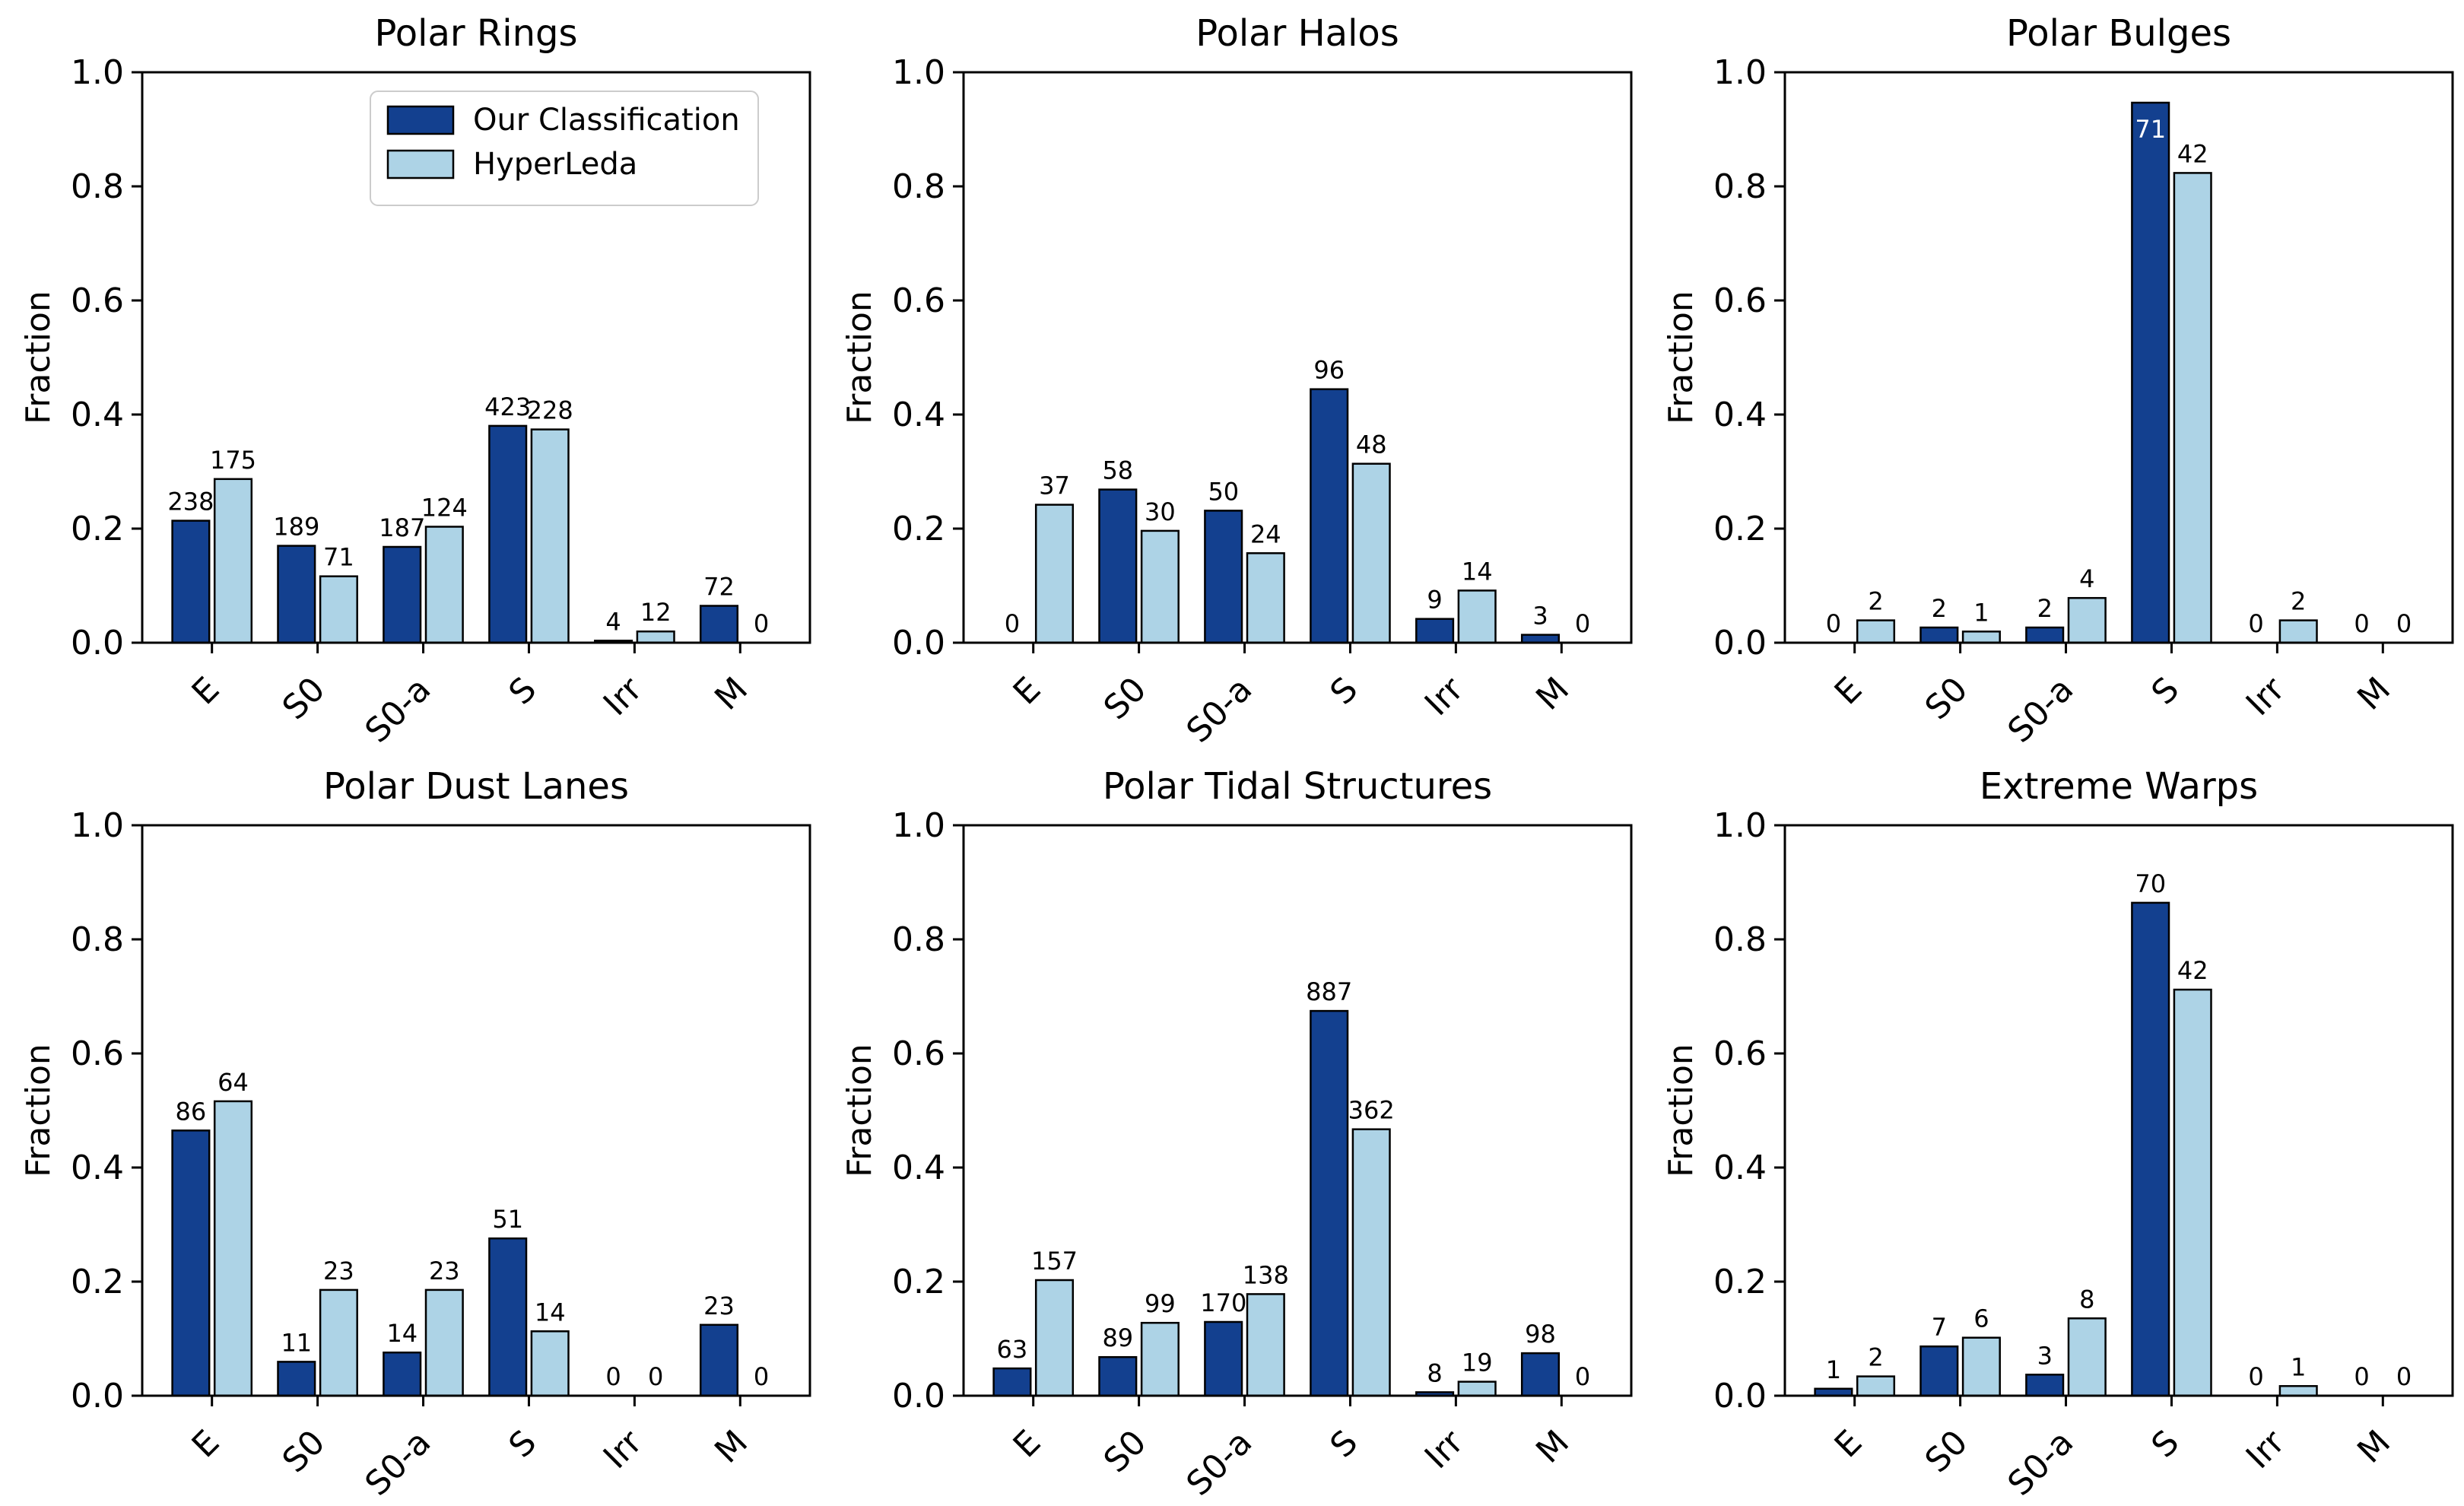  Describe the element at coordinates (2086, 1299) in the screenshot. I see `bar-count-label: 8` at that location.